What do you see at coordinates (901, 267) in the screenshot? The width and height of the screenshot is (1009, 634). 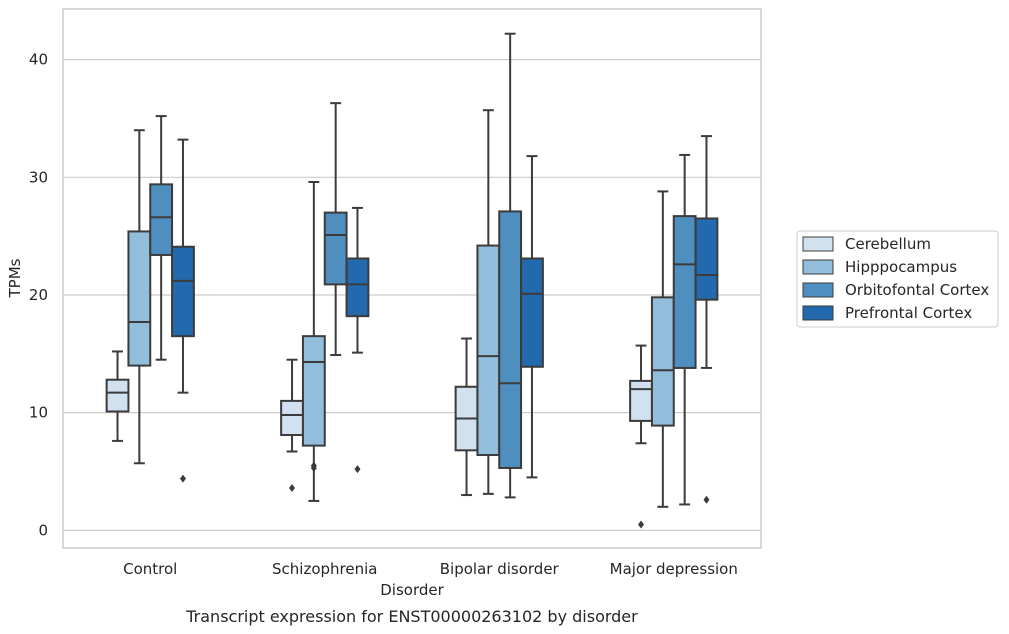 I see `legend-label: Hipppocampus` at bounding box center [901, 267].